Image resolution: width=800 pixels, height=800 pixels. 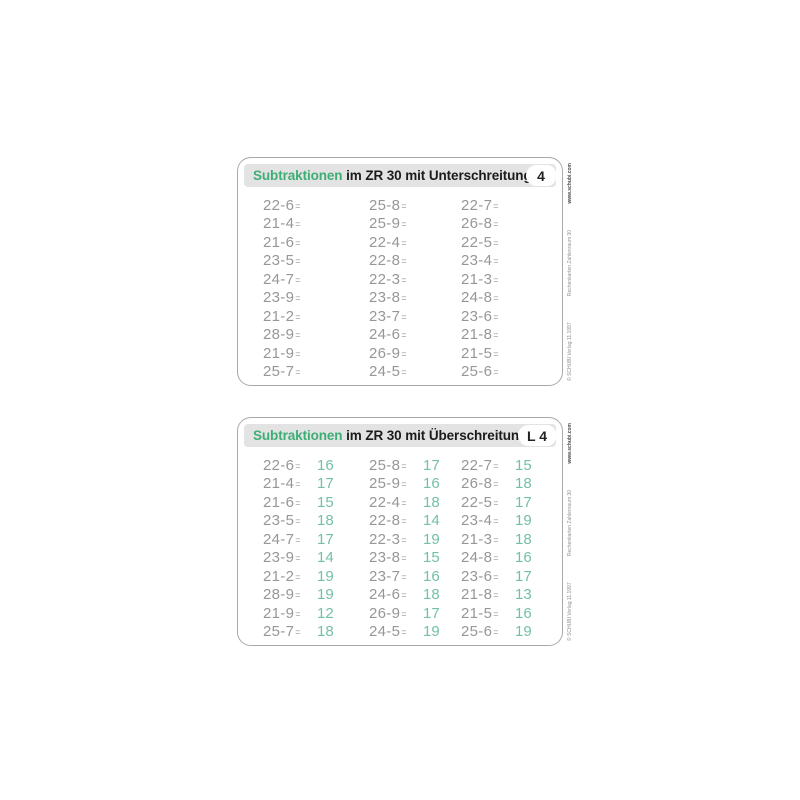 I want to click on problem-item: 23-7 =, so click(x=415, y=316).